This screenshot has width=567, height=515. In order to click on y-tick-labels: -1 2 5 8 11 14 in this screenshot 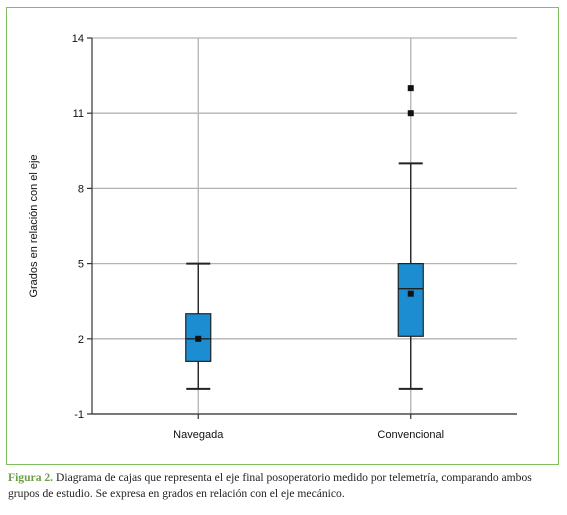, I will do `click(78, 227)`.